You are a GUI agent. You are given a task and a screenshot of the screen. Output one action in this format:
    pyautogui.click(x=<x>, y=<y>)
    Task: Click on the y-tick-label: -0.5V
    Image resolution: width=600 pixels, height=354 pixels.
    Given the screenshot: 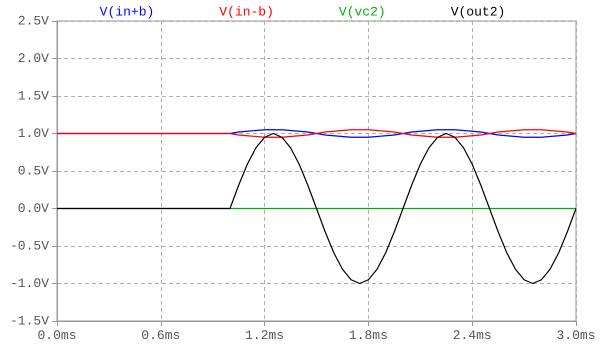 What is the action you would take?
    pyautogui.click(x=30, y=246)
    